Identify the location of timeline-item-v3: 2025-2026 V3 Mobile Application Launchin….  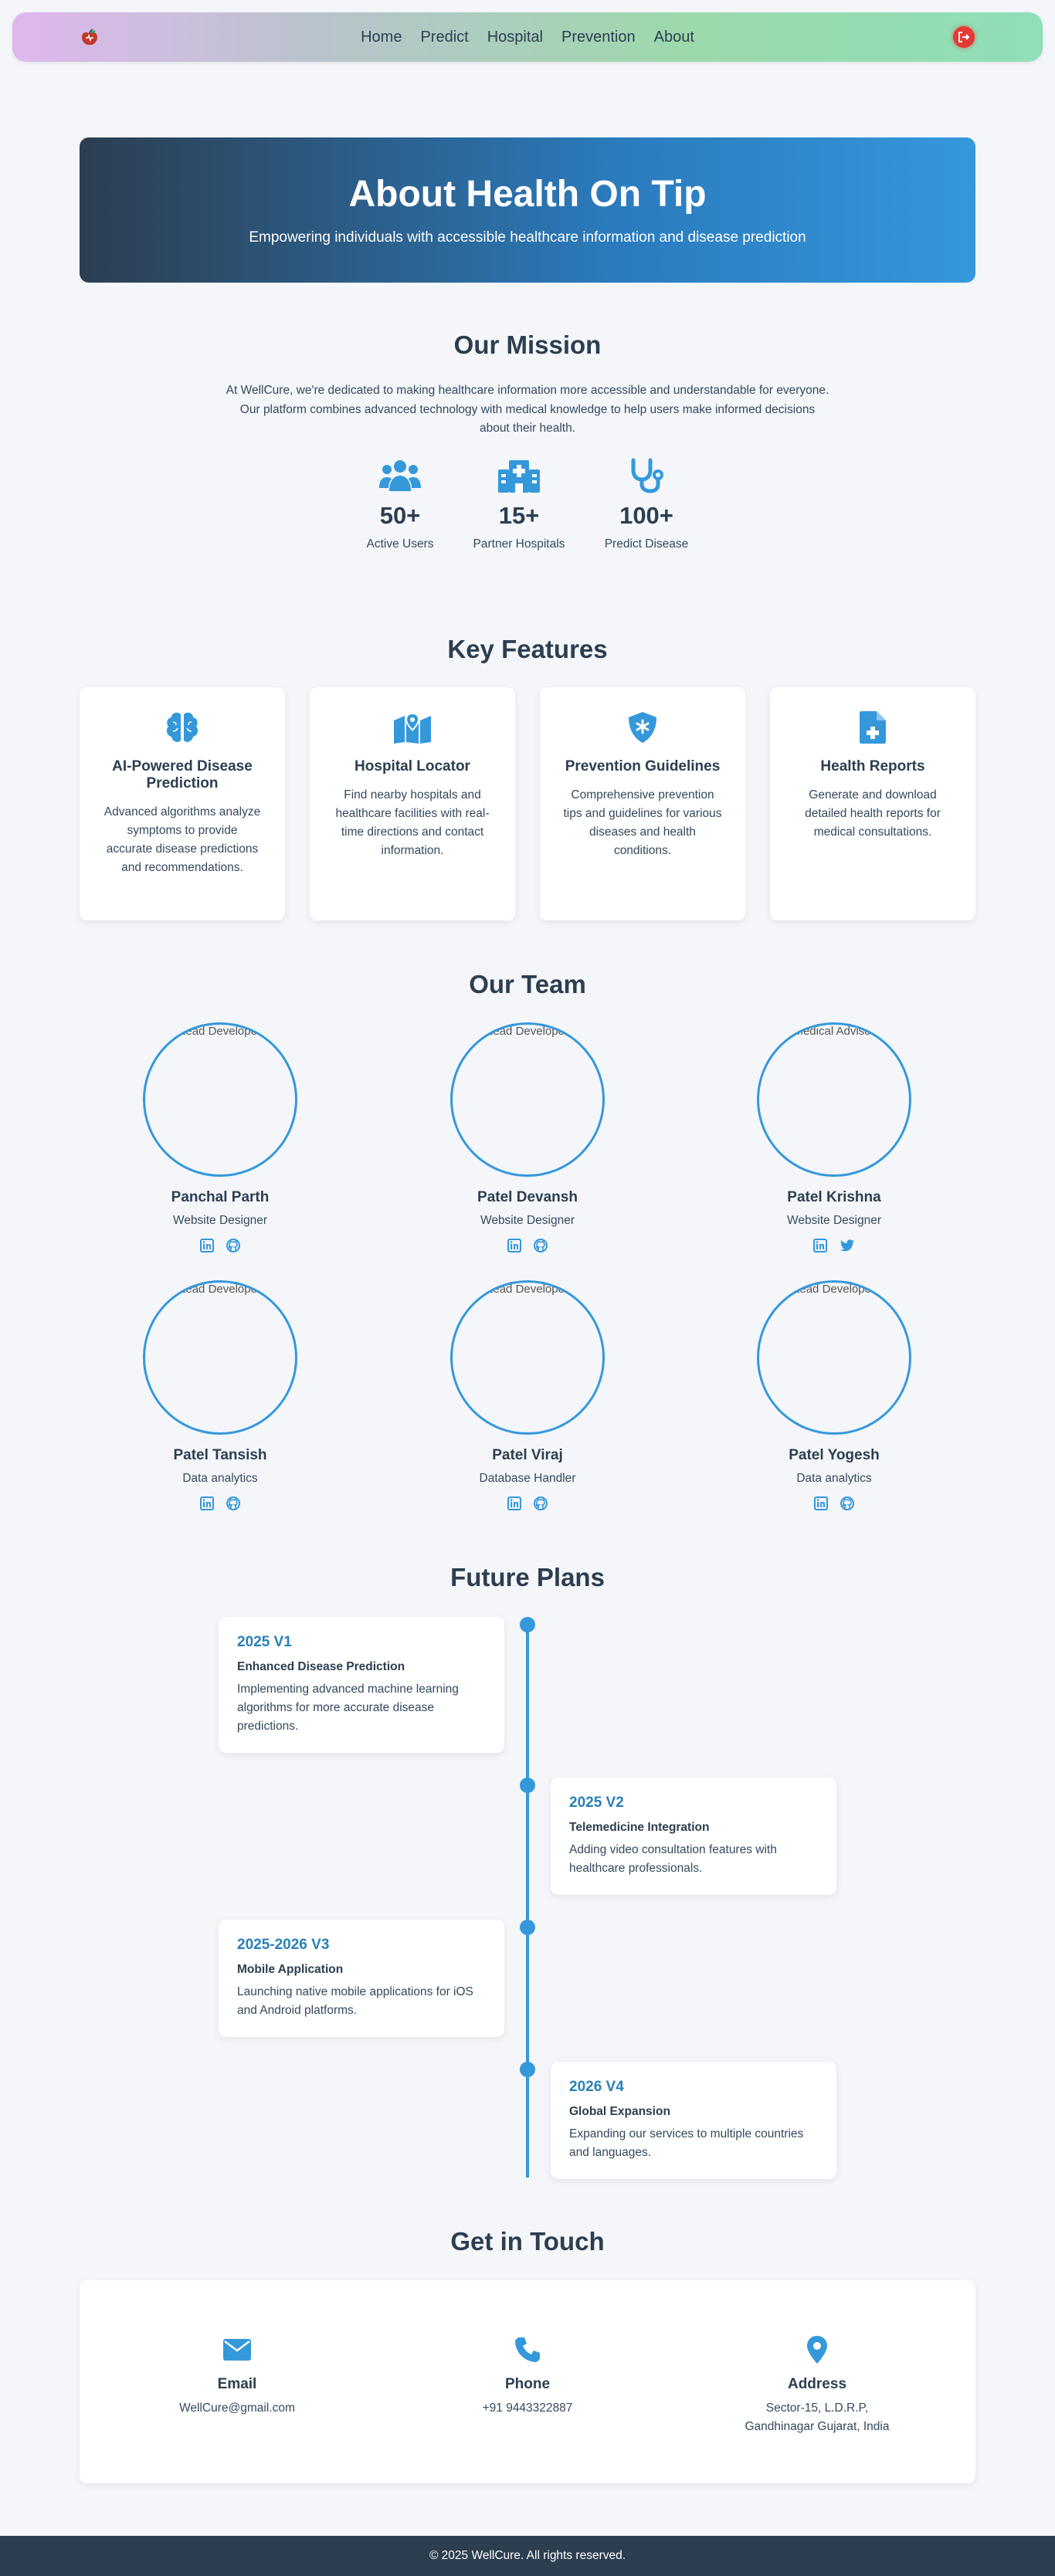
(361, 1978).